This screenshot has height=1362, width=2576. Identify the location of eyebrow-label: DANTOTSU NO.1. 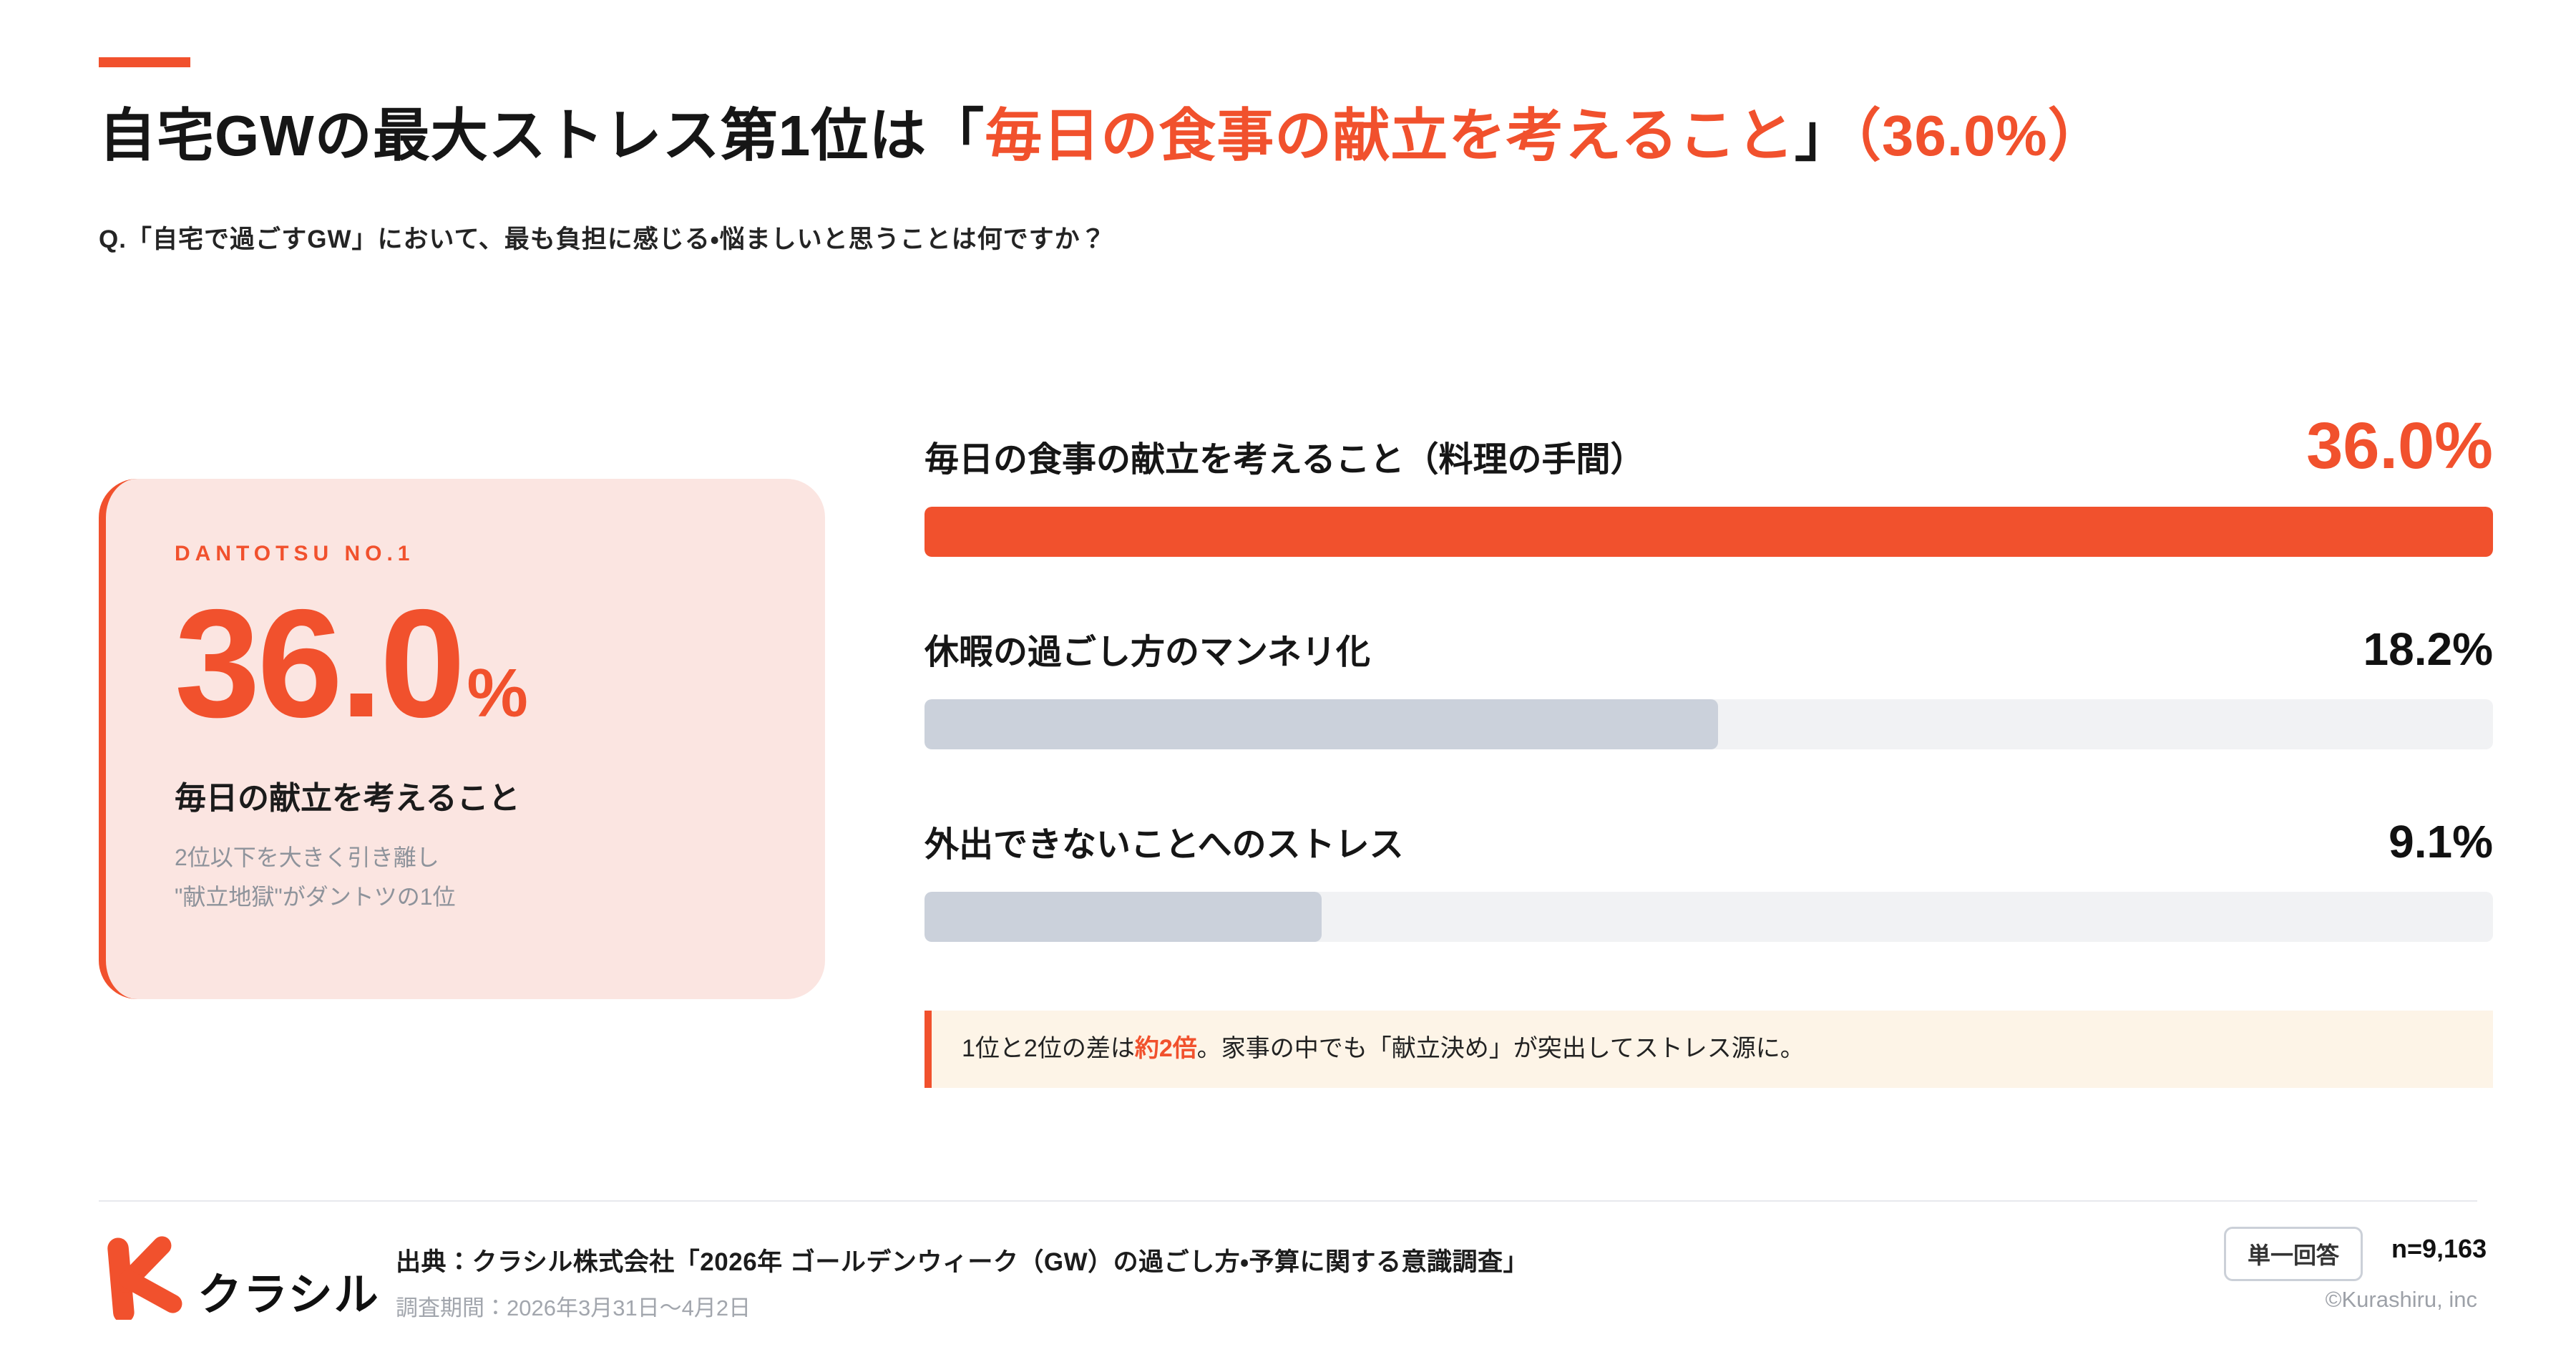
(295, 553).